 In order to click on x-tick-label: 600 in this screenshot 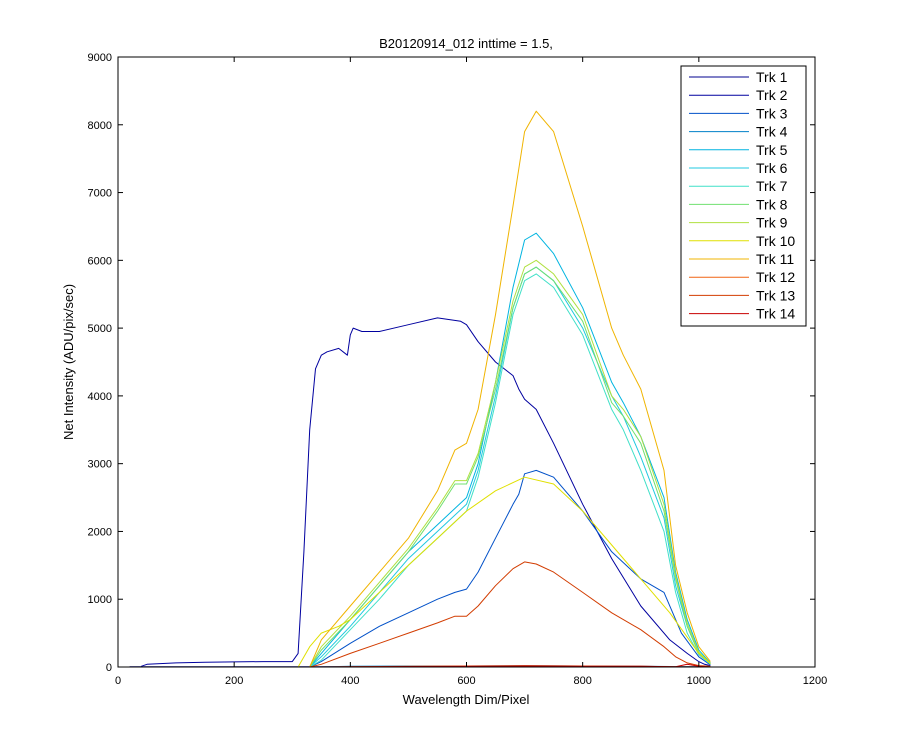, I will do `click(466, 681)`.